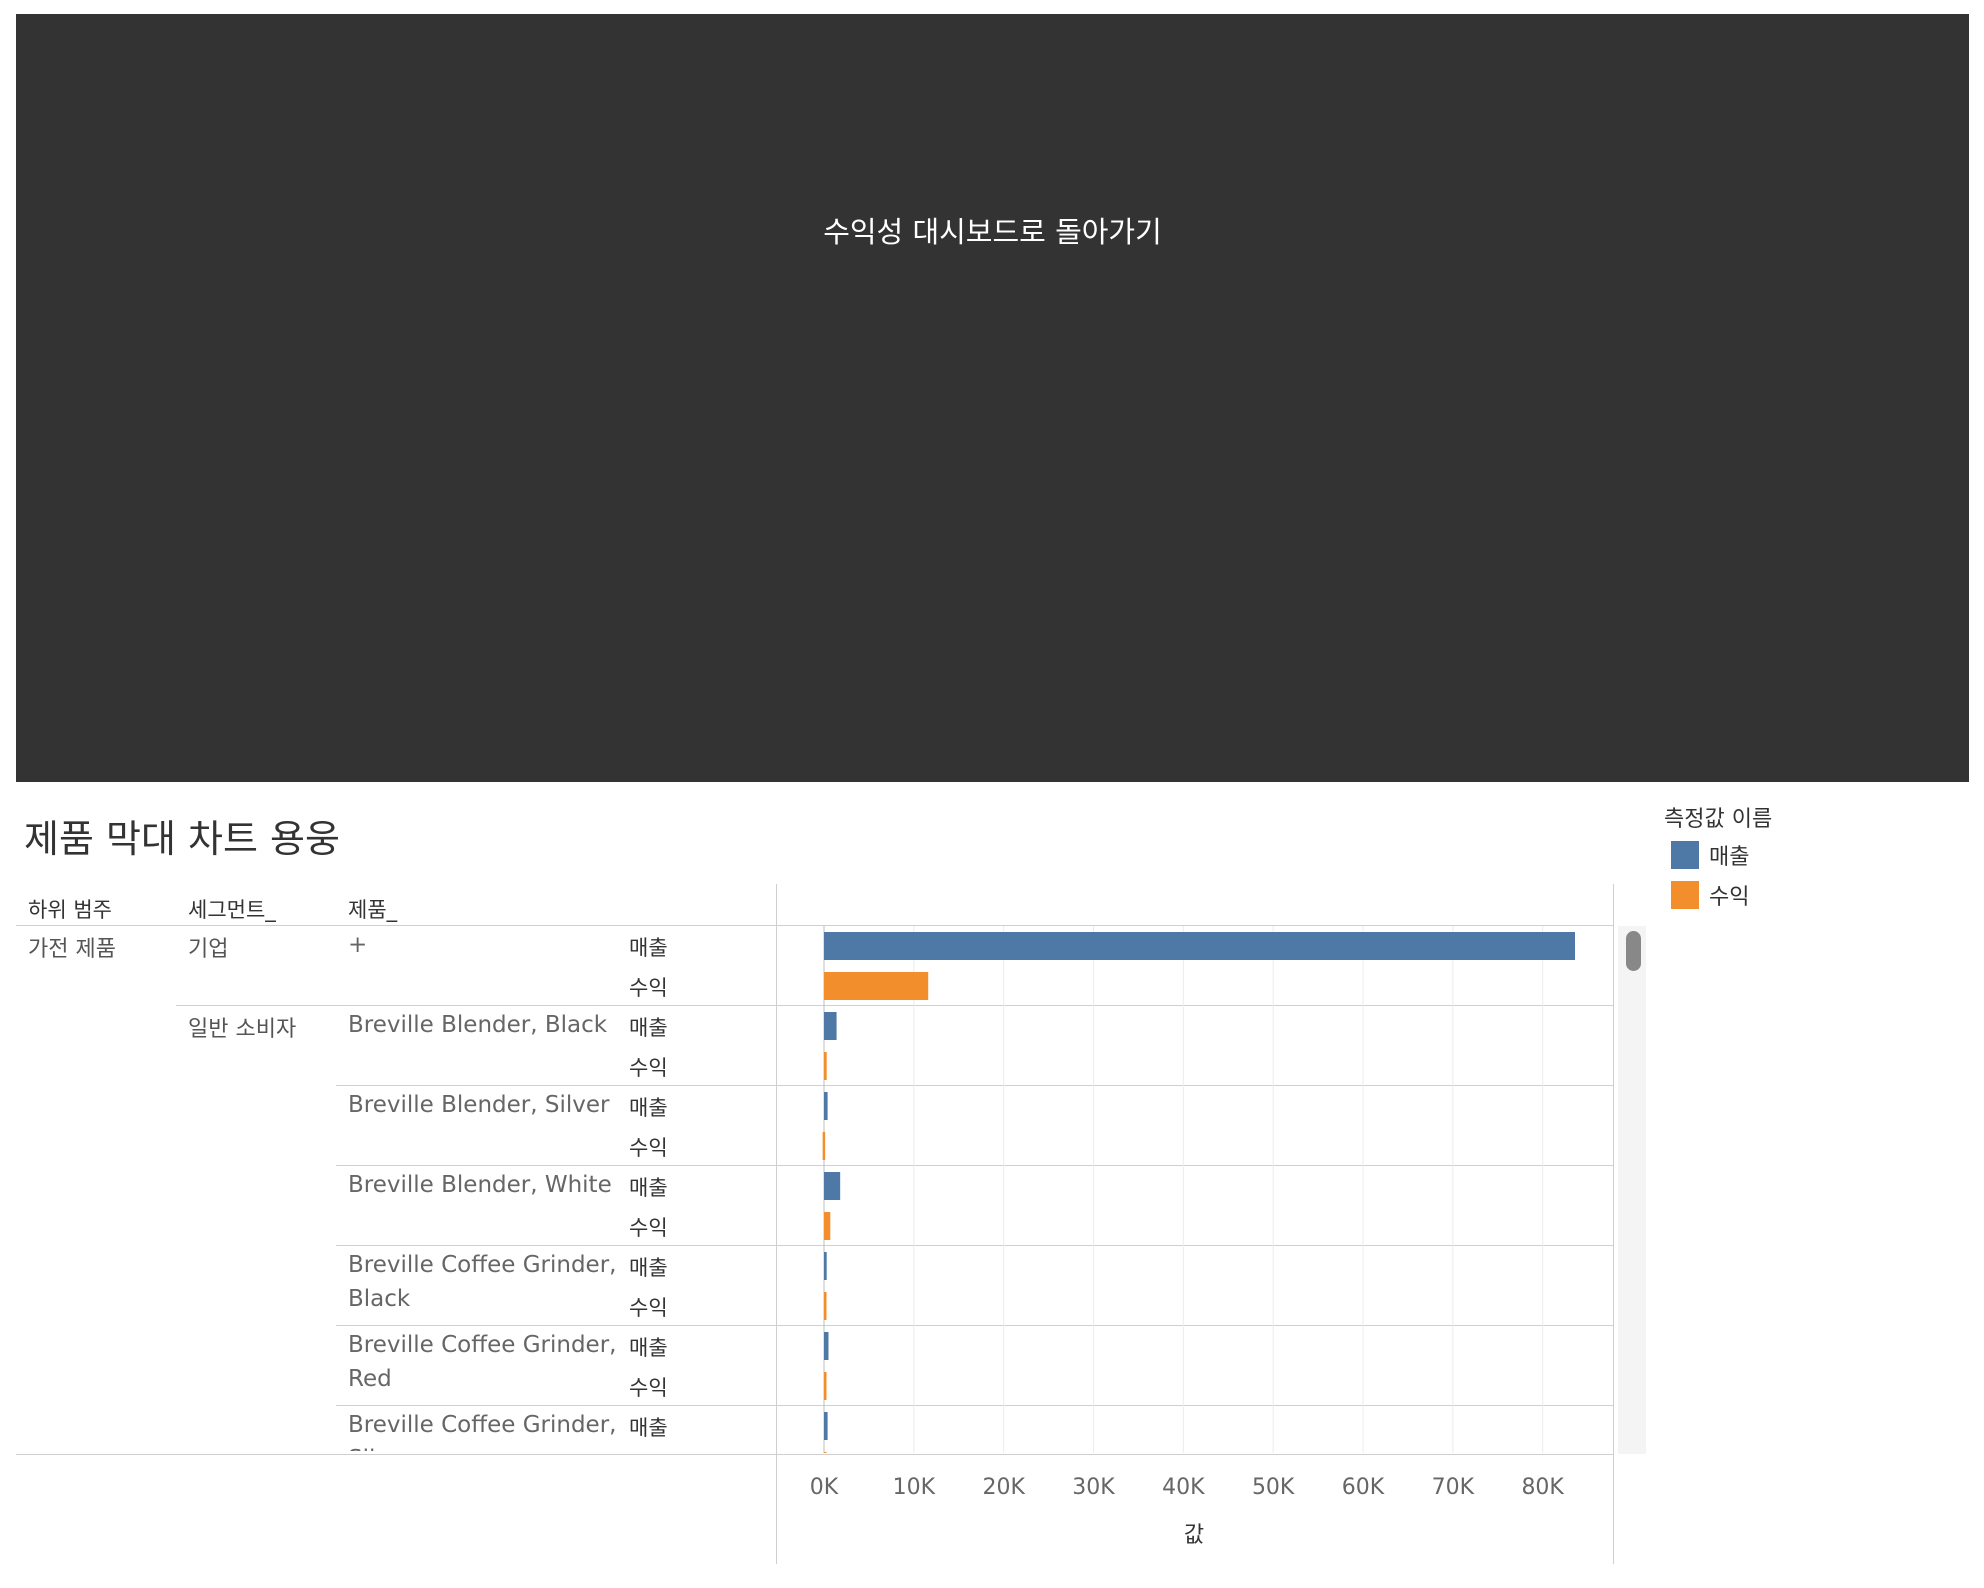 This screenshot has width=1984, height=1588. Describe the element at coordinates (1613, 1224) in the screenshot. I see `pane-divider-right` at that location.